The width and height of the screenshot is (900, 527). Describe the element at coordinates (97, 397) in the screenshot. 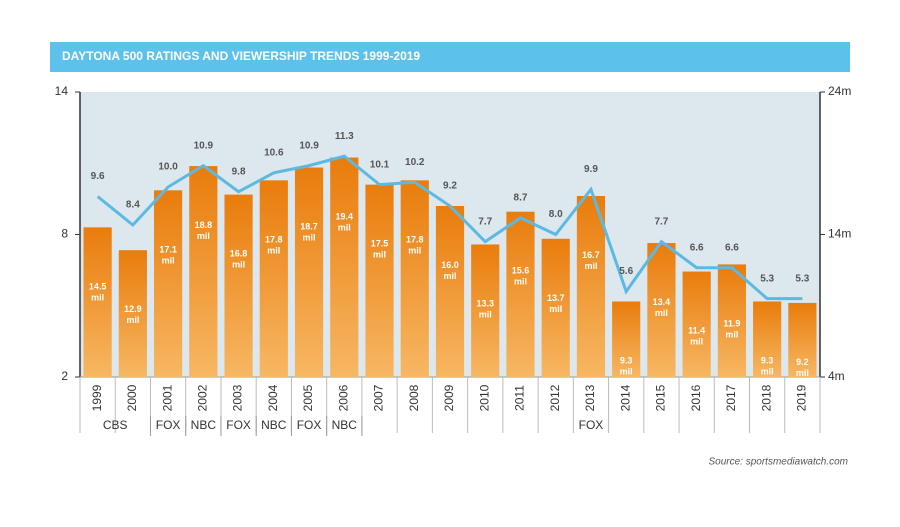

I see `x-tick-label: 1999` at that location.